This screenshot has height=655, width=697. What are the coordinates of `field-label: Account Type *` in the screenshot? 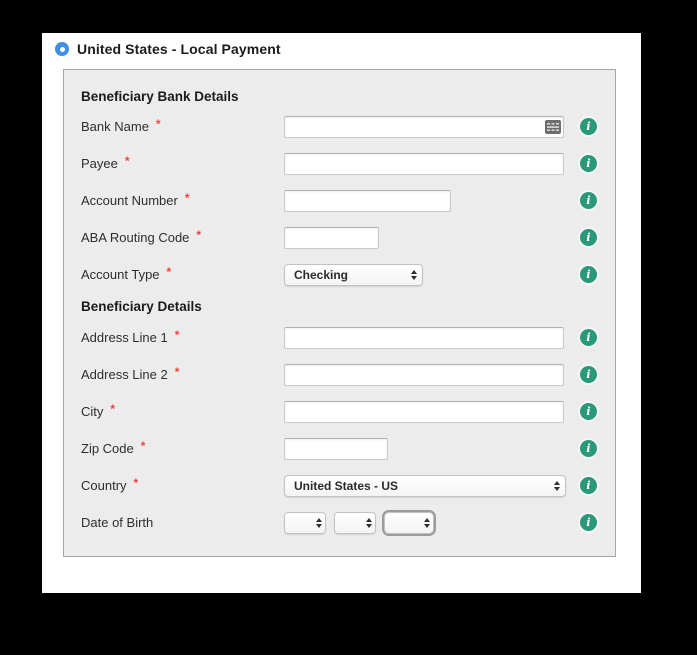 It's located at (182, 273).